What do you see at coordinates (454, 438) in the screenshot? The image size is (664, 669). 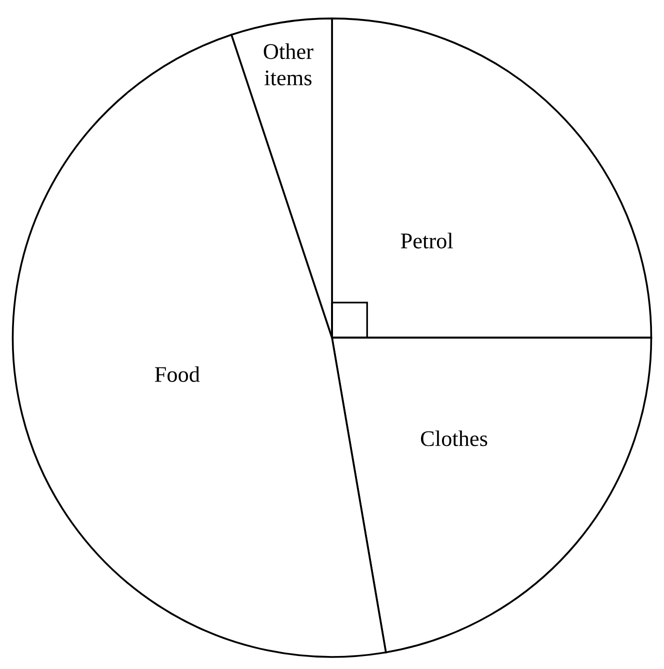 I see `slice-label: Clothes` at bounding box center [454, 438].